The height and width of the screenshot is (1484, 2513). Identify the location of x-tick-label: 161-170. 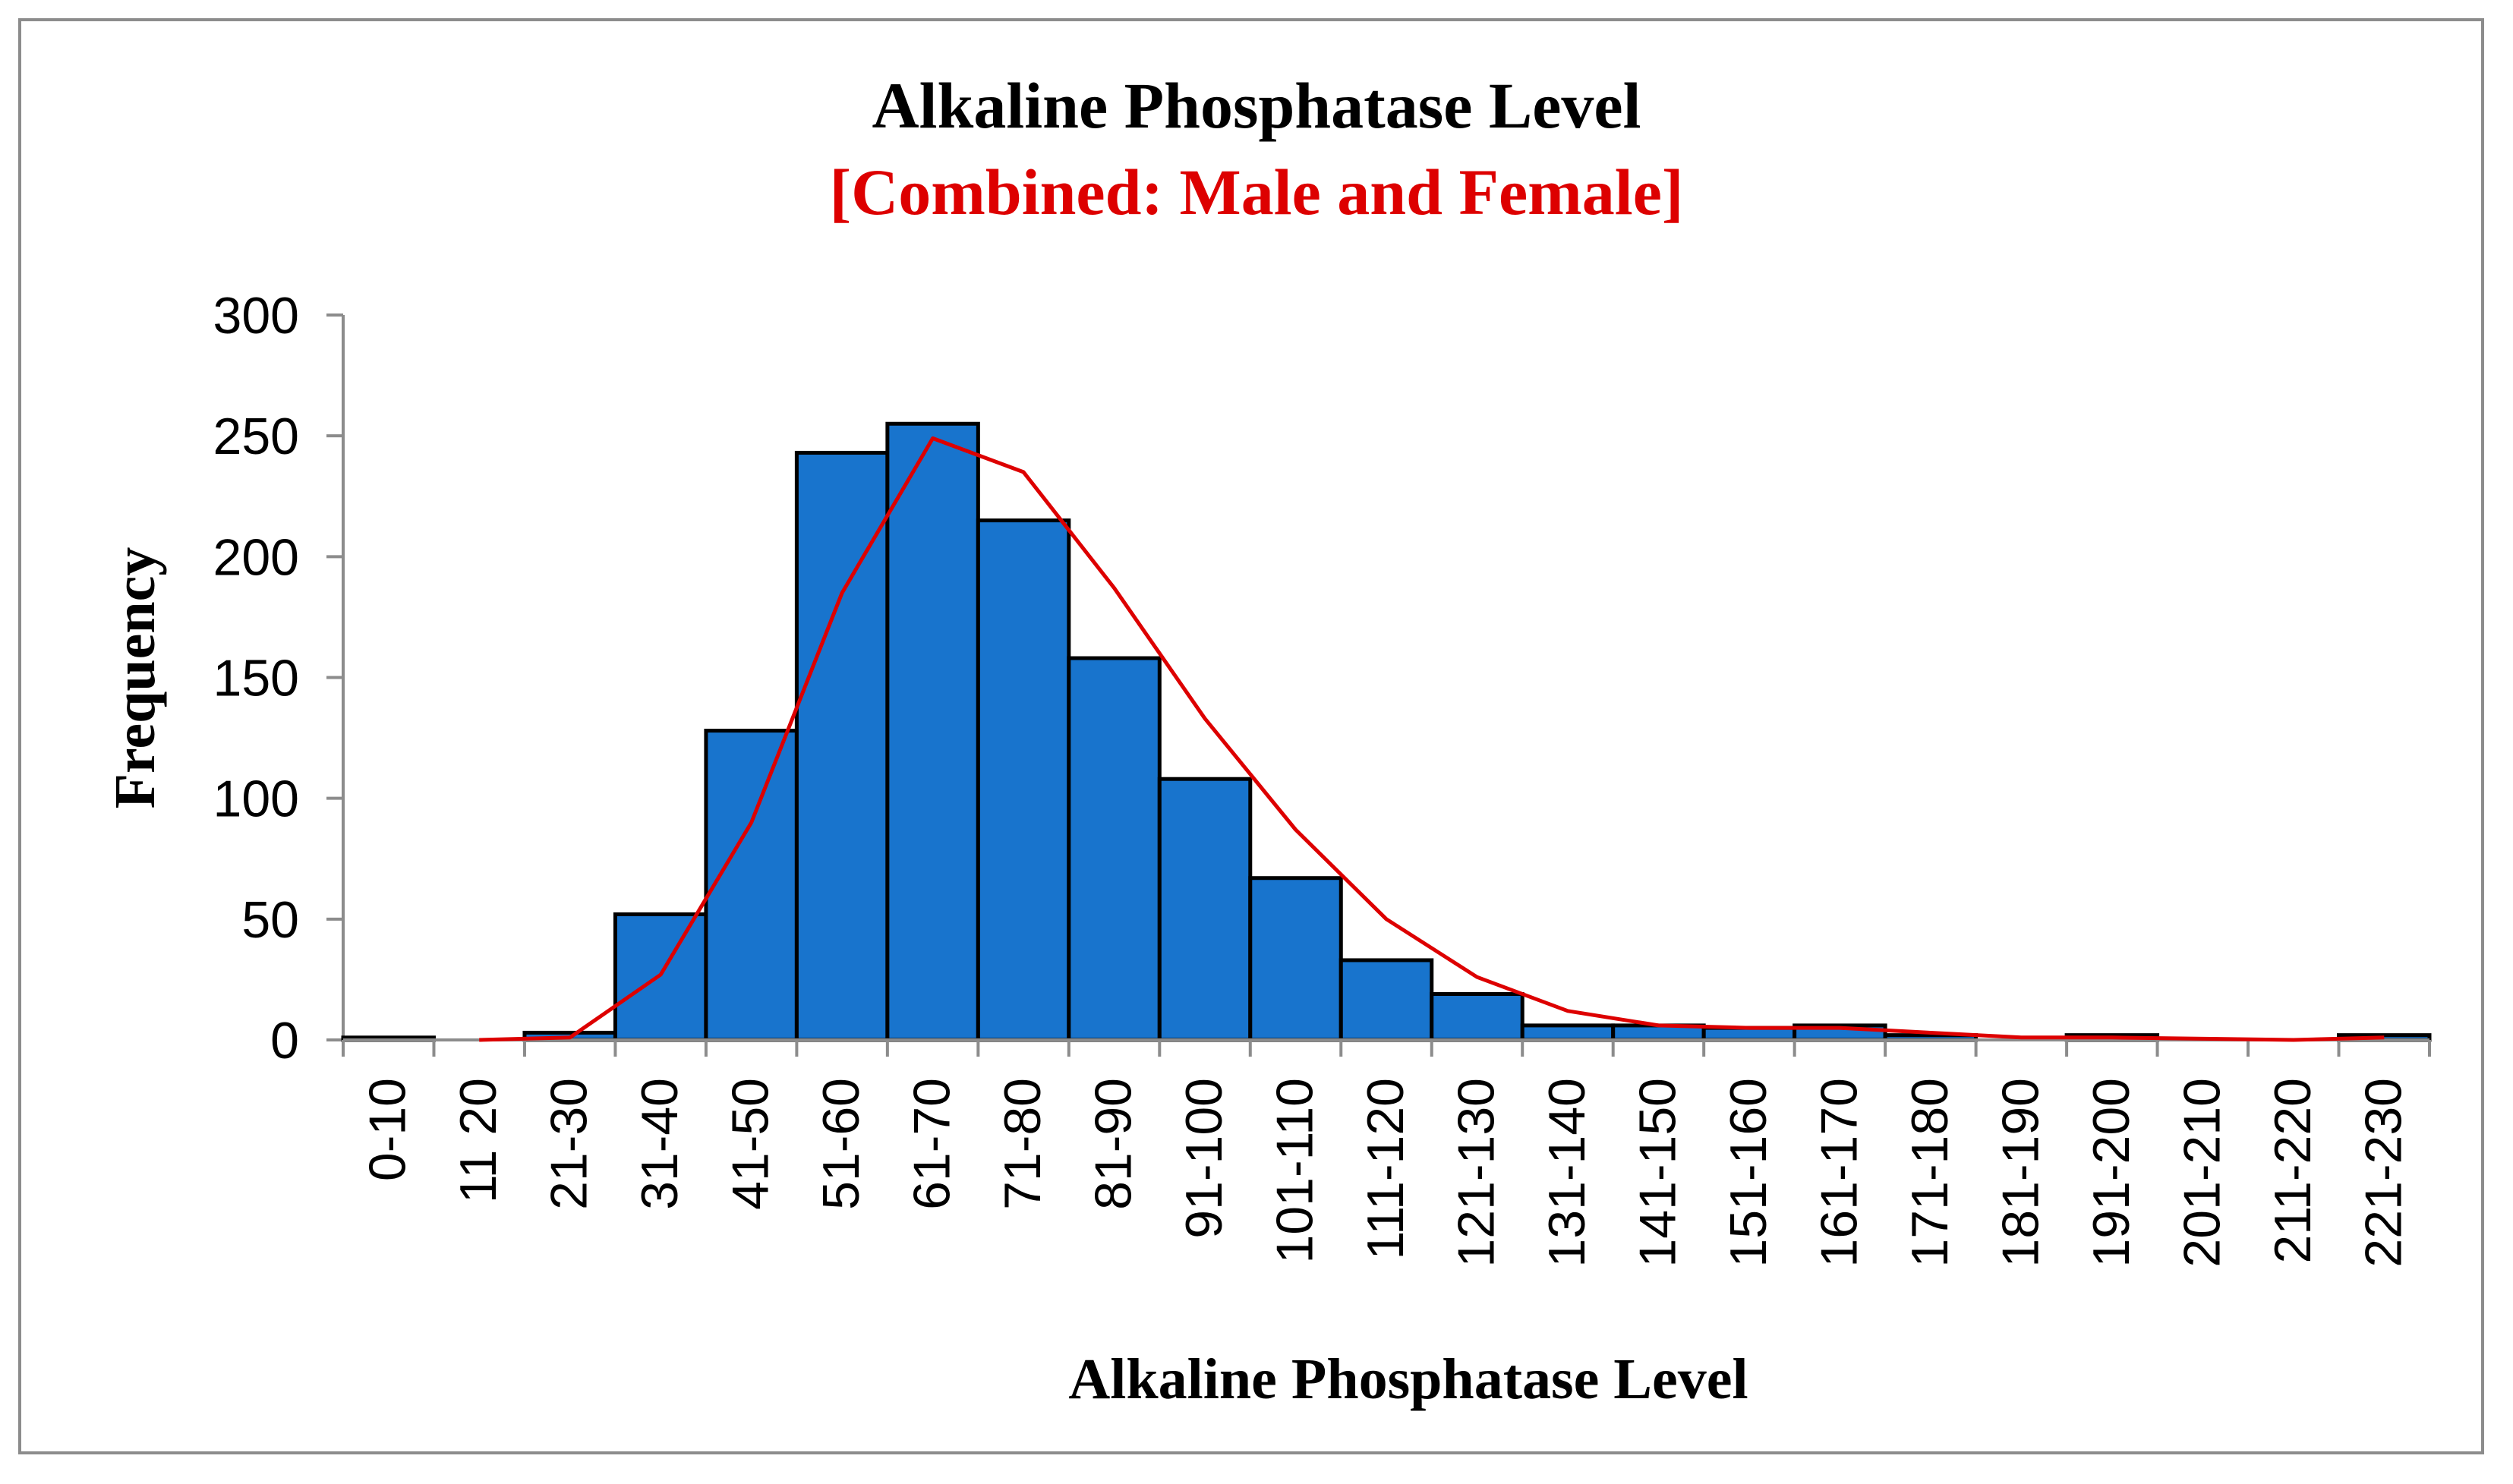
(1839, 1173).